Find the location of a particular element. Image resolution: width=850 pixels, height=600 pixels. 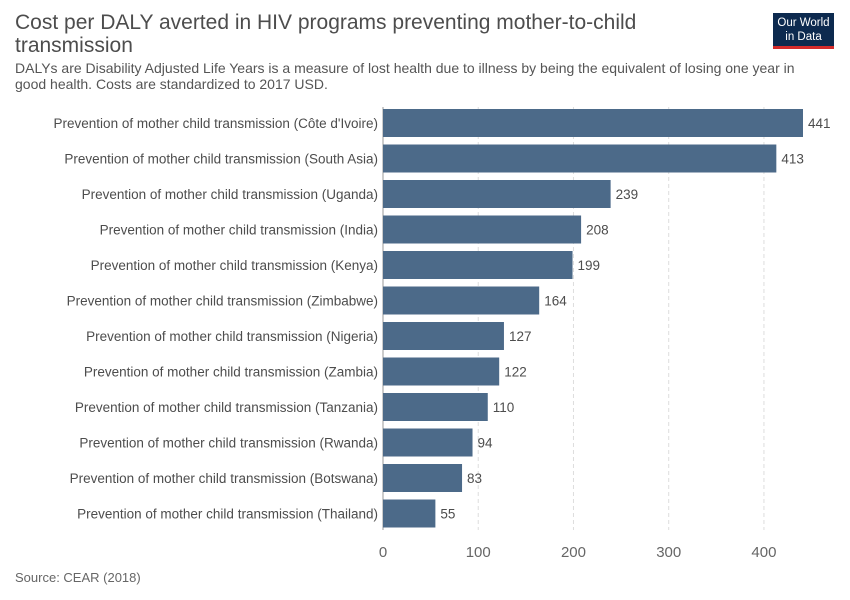

logo-line-2: in Data is located at coordinates (803, 37).